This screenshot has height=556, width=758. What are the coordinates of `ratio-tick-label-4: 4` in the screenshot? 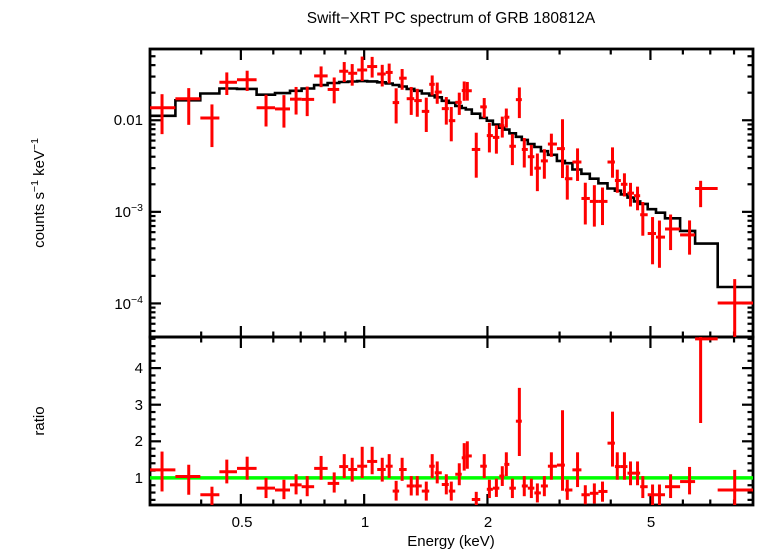 It's located at (139, 368).